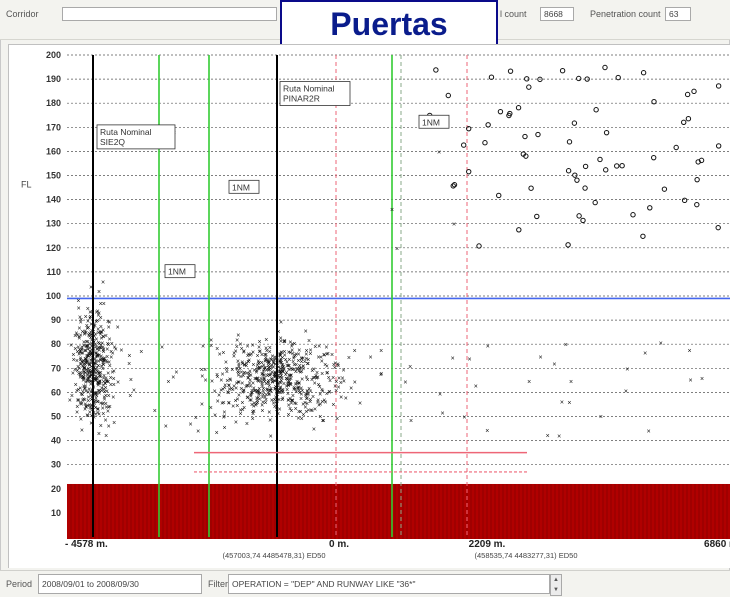  I want to click on count-value-field: 8668, so click(557, 14).